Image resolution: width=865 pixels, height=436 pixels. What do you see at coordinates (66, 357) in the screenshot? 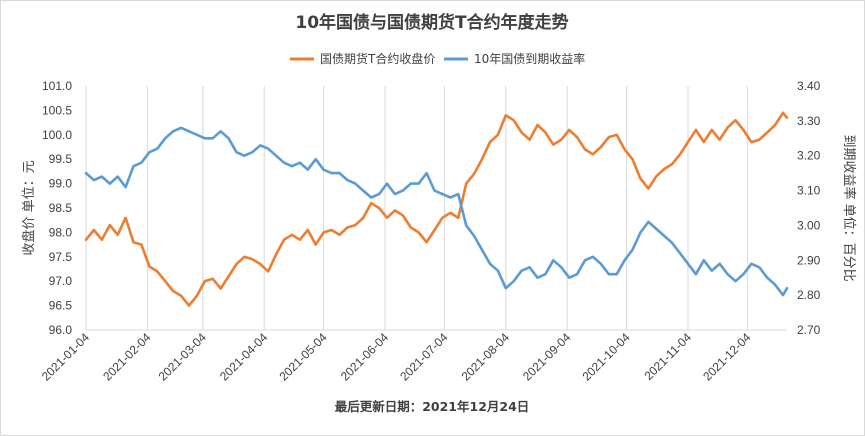
I see `x-tick-label: 2021-01-04` at bounding box center [66, 357].